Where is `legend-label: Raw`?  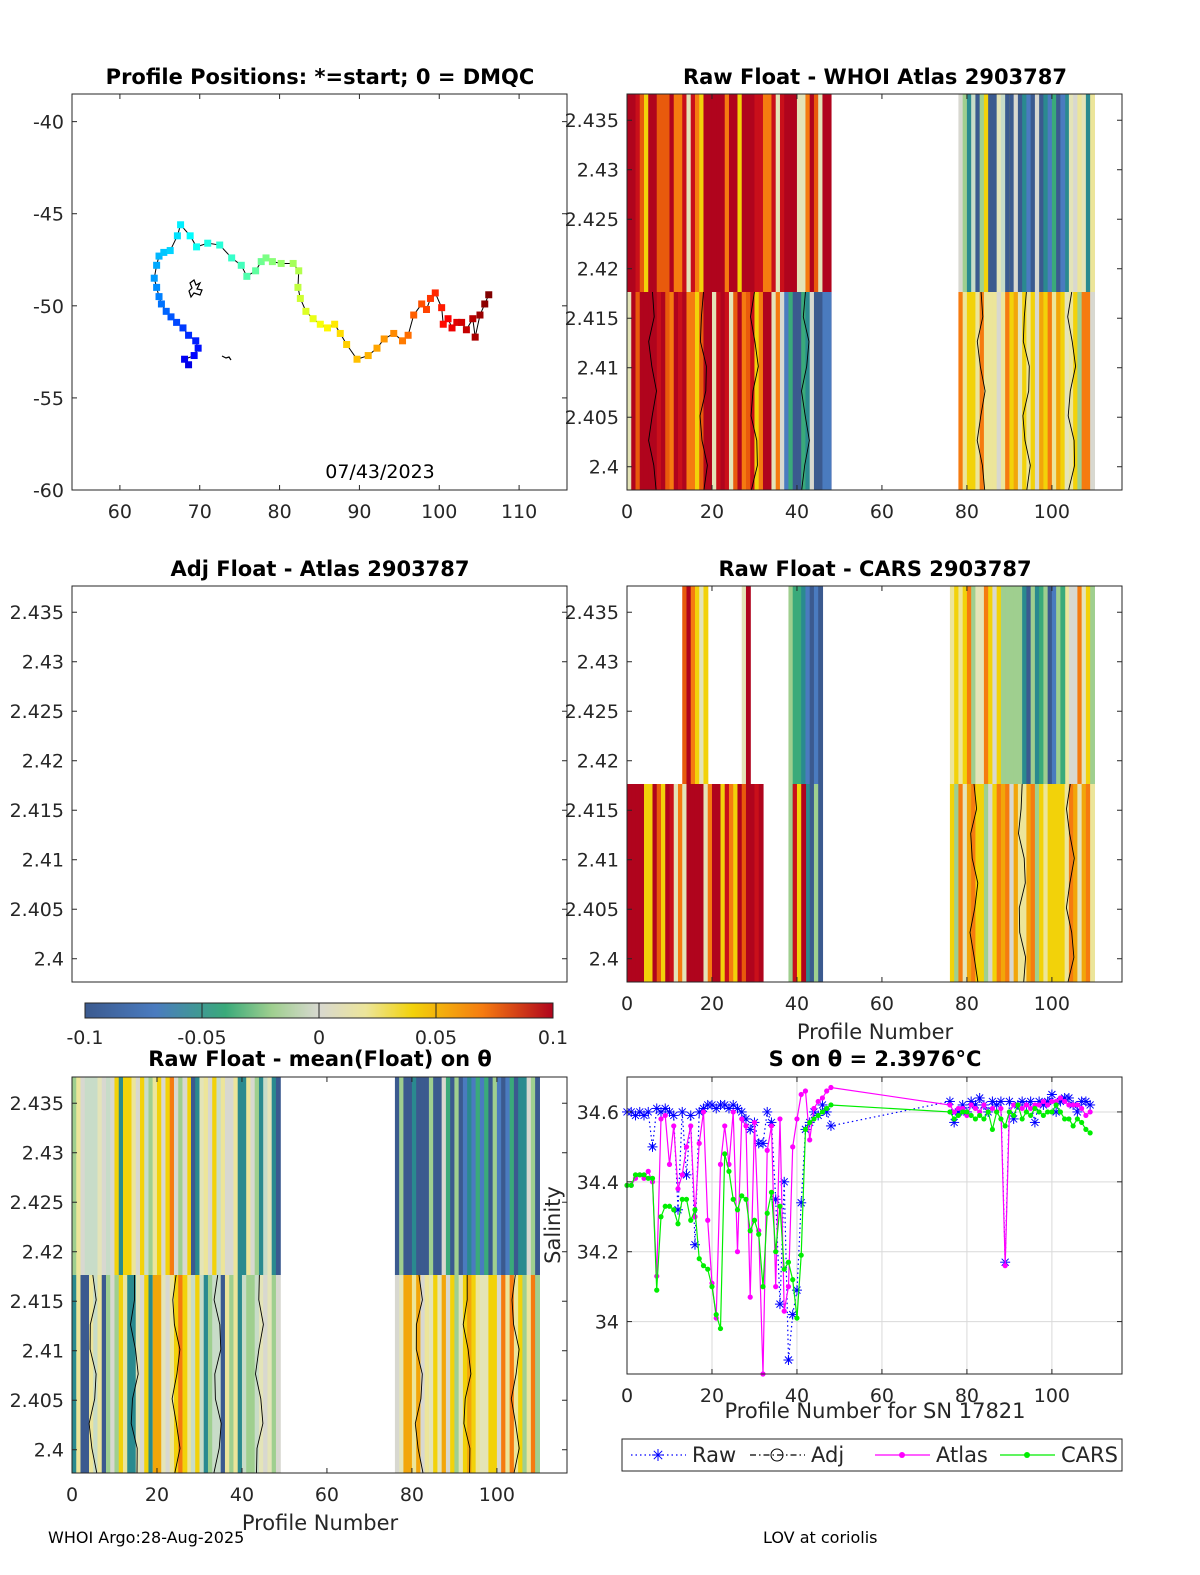 legend-label: Raw is located at coordinates (714, 1455).